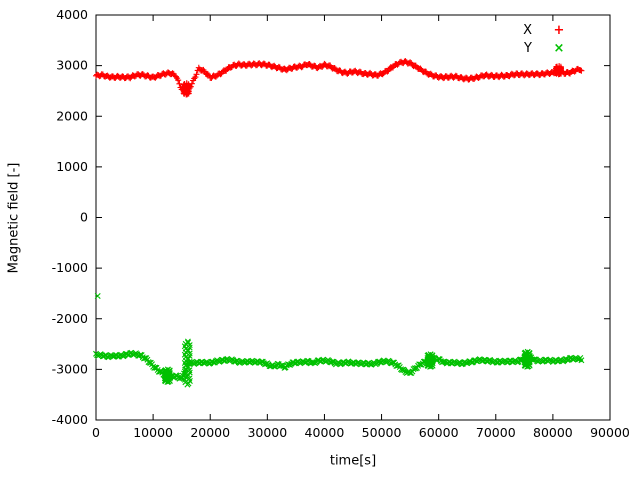 This screenshot has width=640, height=480. Describe the element at coordinates (544, 30) in the screenshot. I see `legend-entry-x: X +` at that location.